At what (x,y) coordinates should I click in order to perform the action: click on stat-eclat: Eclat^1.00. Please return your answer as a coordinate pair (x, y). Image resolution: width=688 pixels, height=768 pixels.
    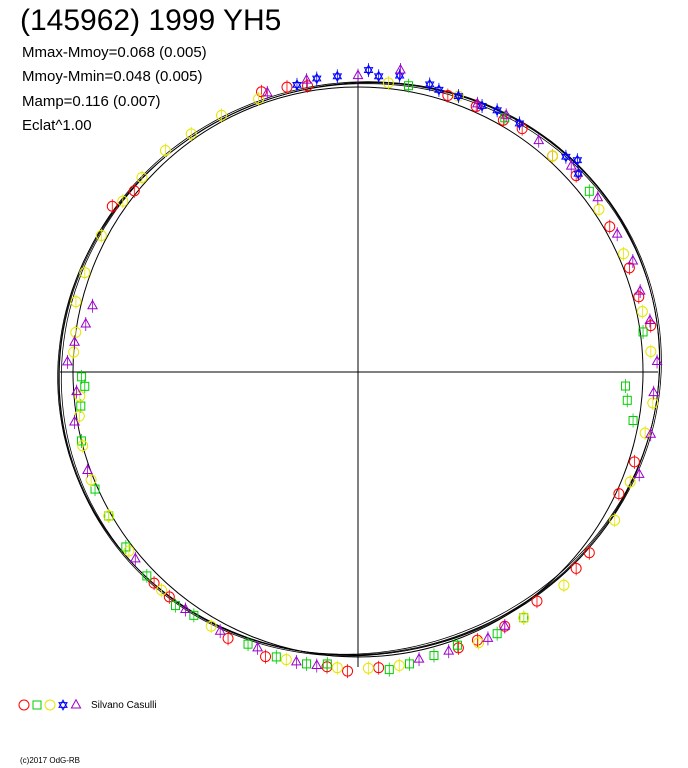
    Looking at the image, I should click on (57, 125).